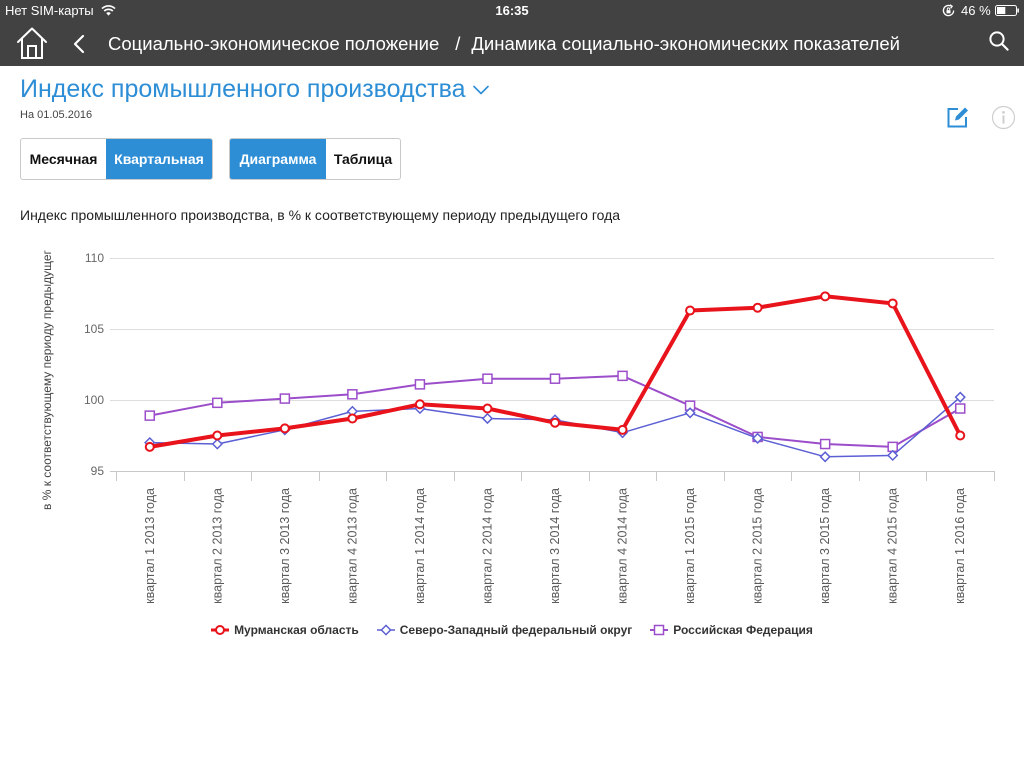 The width and height of the screenshot is (1024, 768). I want to click on data-date: На 01.05.2016, so click(56, 115).